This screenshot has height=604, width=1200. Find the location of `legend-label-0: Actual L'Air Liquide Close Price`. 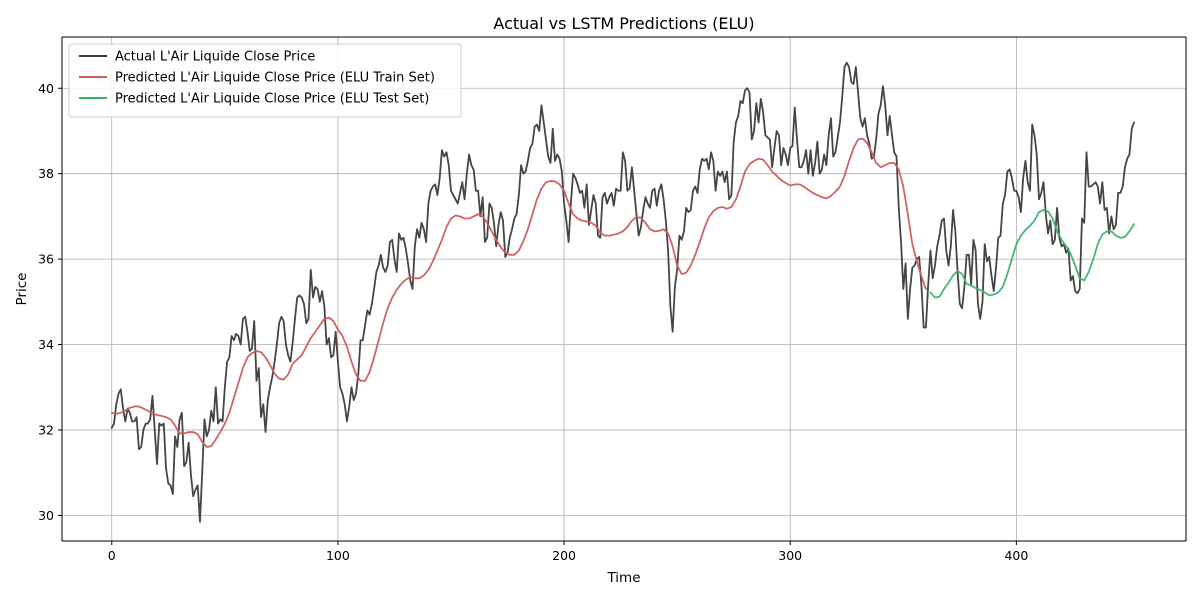

legend-label-0: Actual L'Air Liquide Close Price is located at coordinates (215, 57).